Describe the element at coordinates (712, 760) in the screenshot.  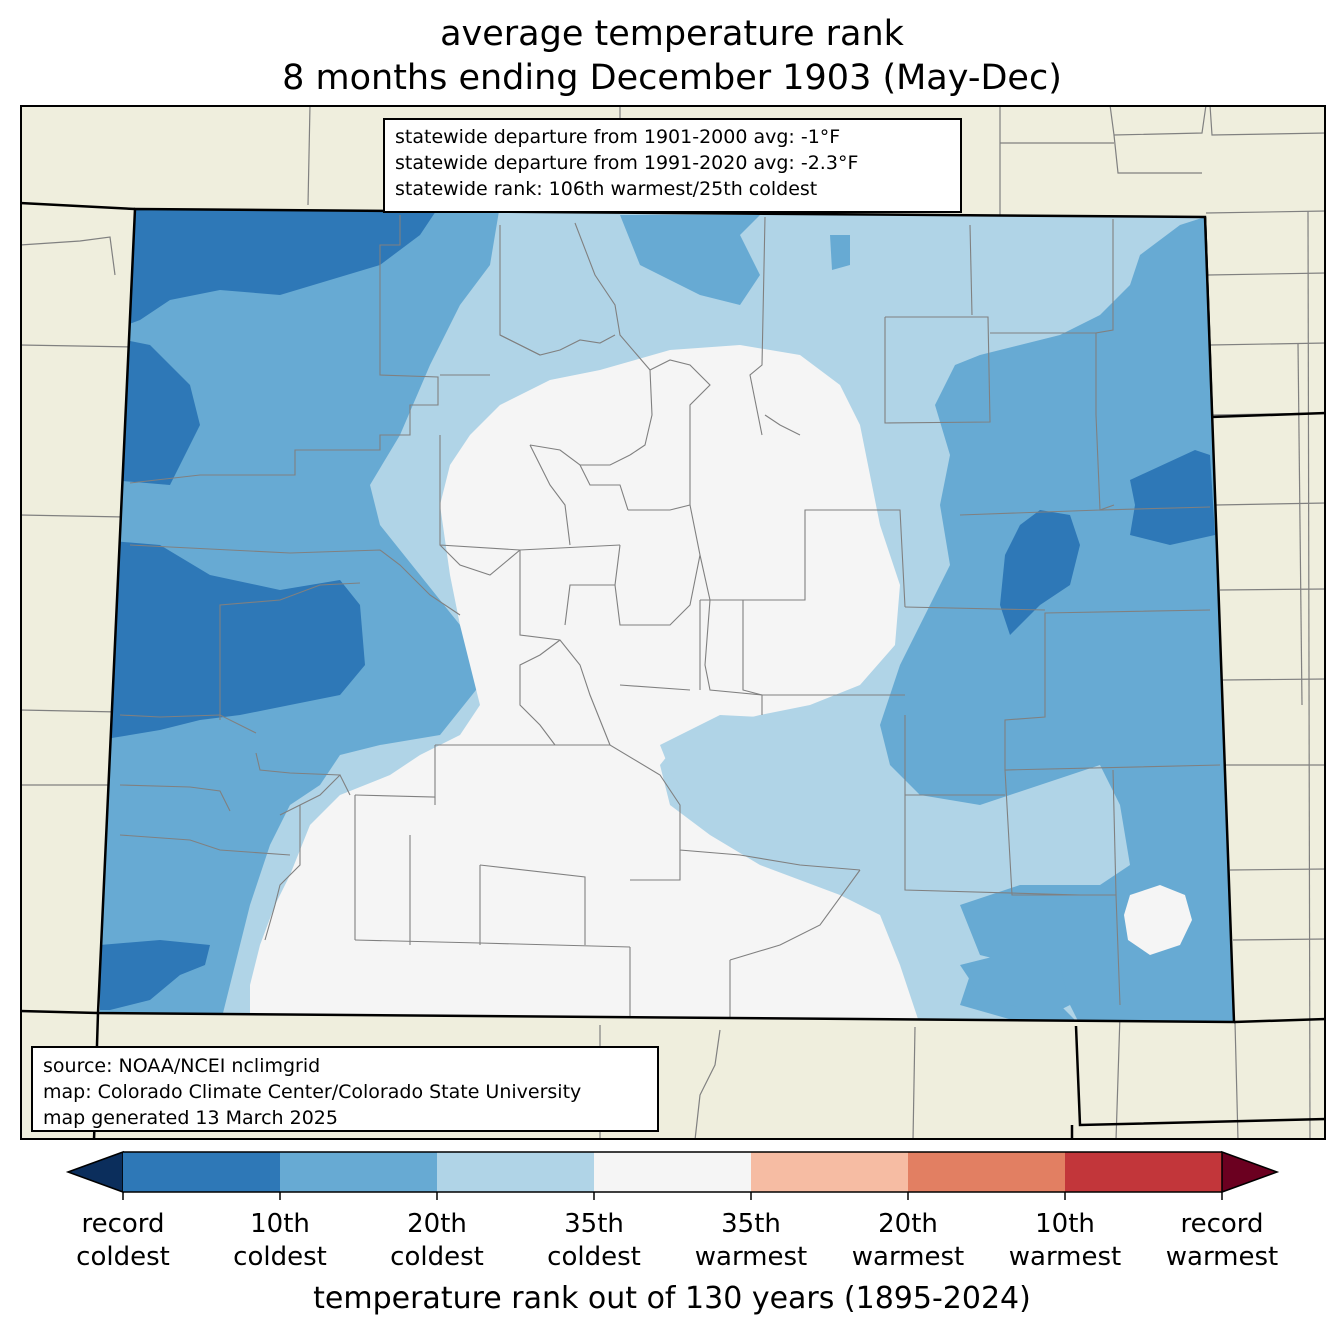
I see `rank-20th-35th-coldest-south-island` at that location.